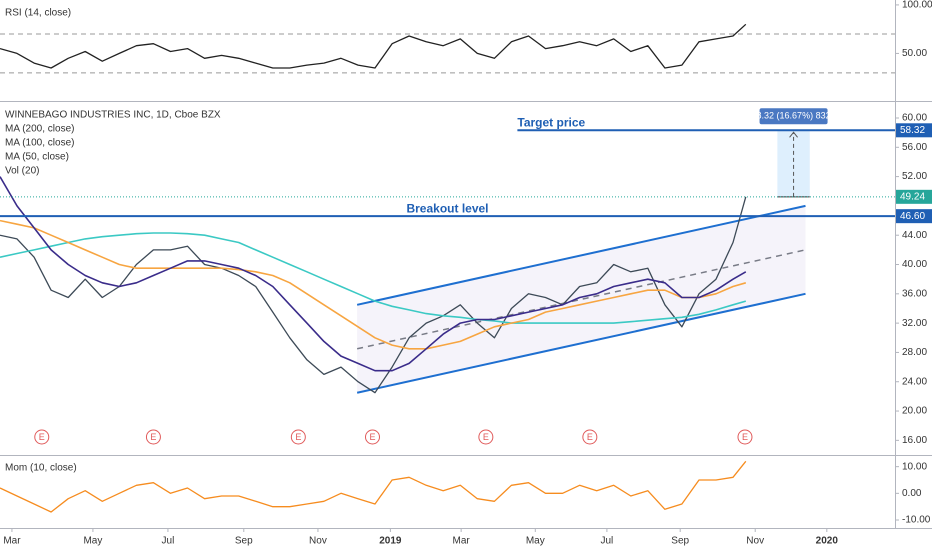 This screenshot has width=932, height=550. Describe the element at coordinates (914, 176) in the screenshot. I see `y-tick-label: 52.00` at that location.